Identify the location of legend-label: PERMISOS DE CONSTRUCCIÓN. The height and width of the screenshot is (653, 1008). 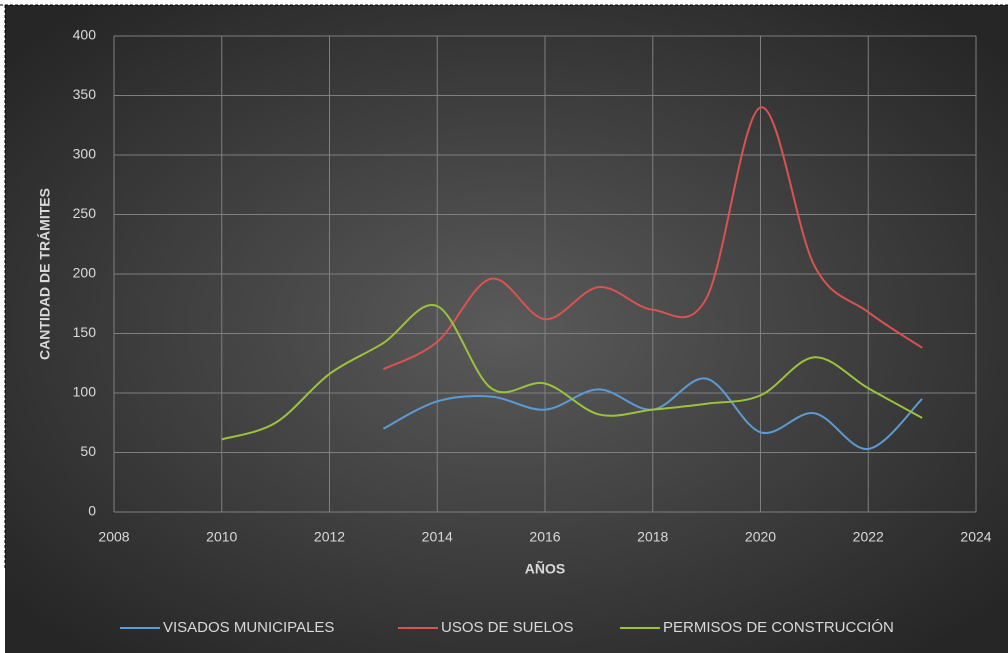
(778, 627).